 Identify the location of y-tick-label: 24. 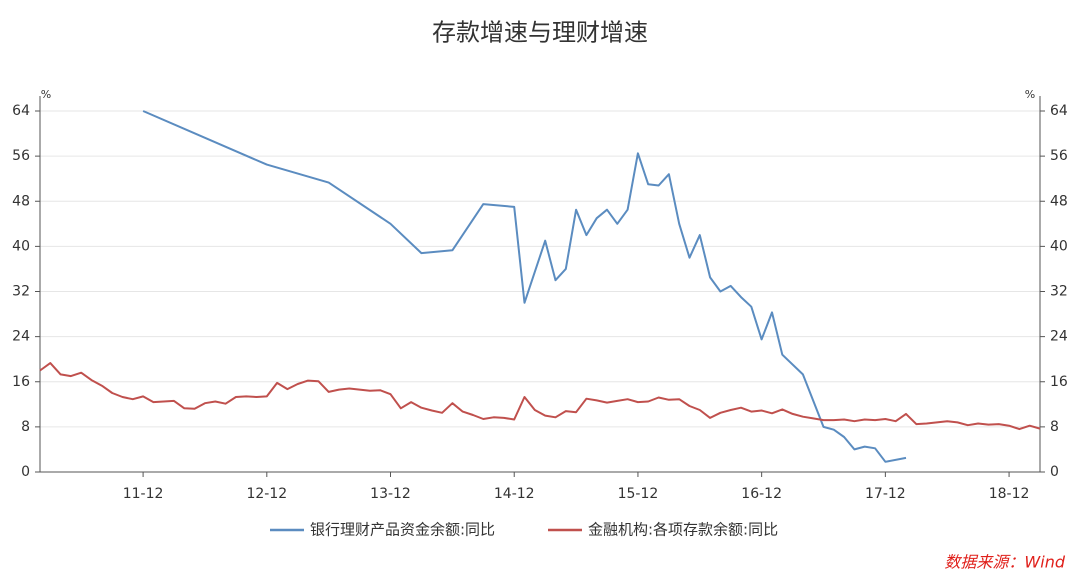
(21, 337).